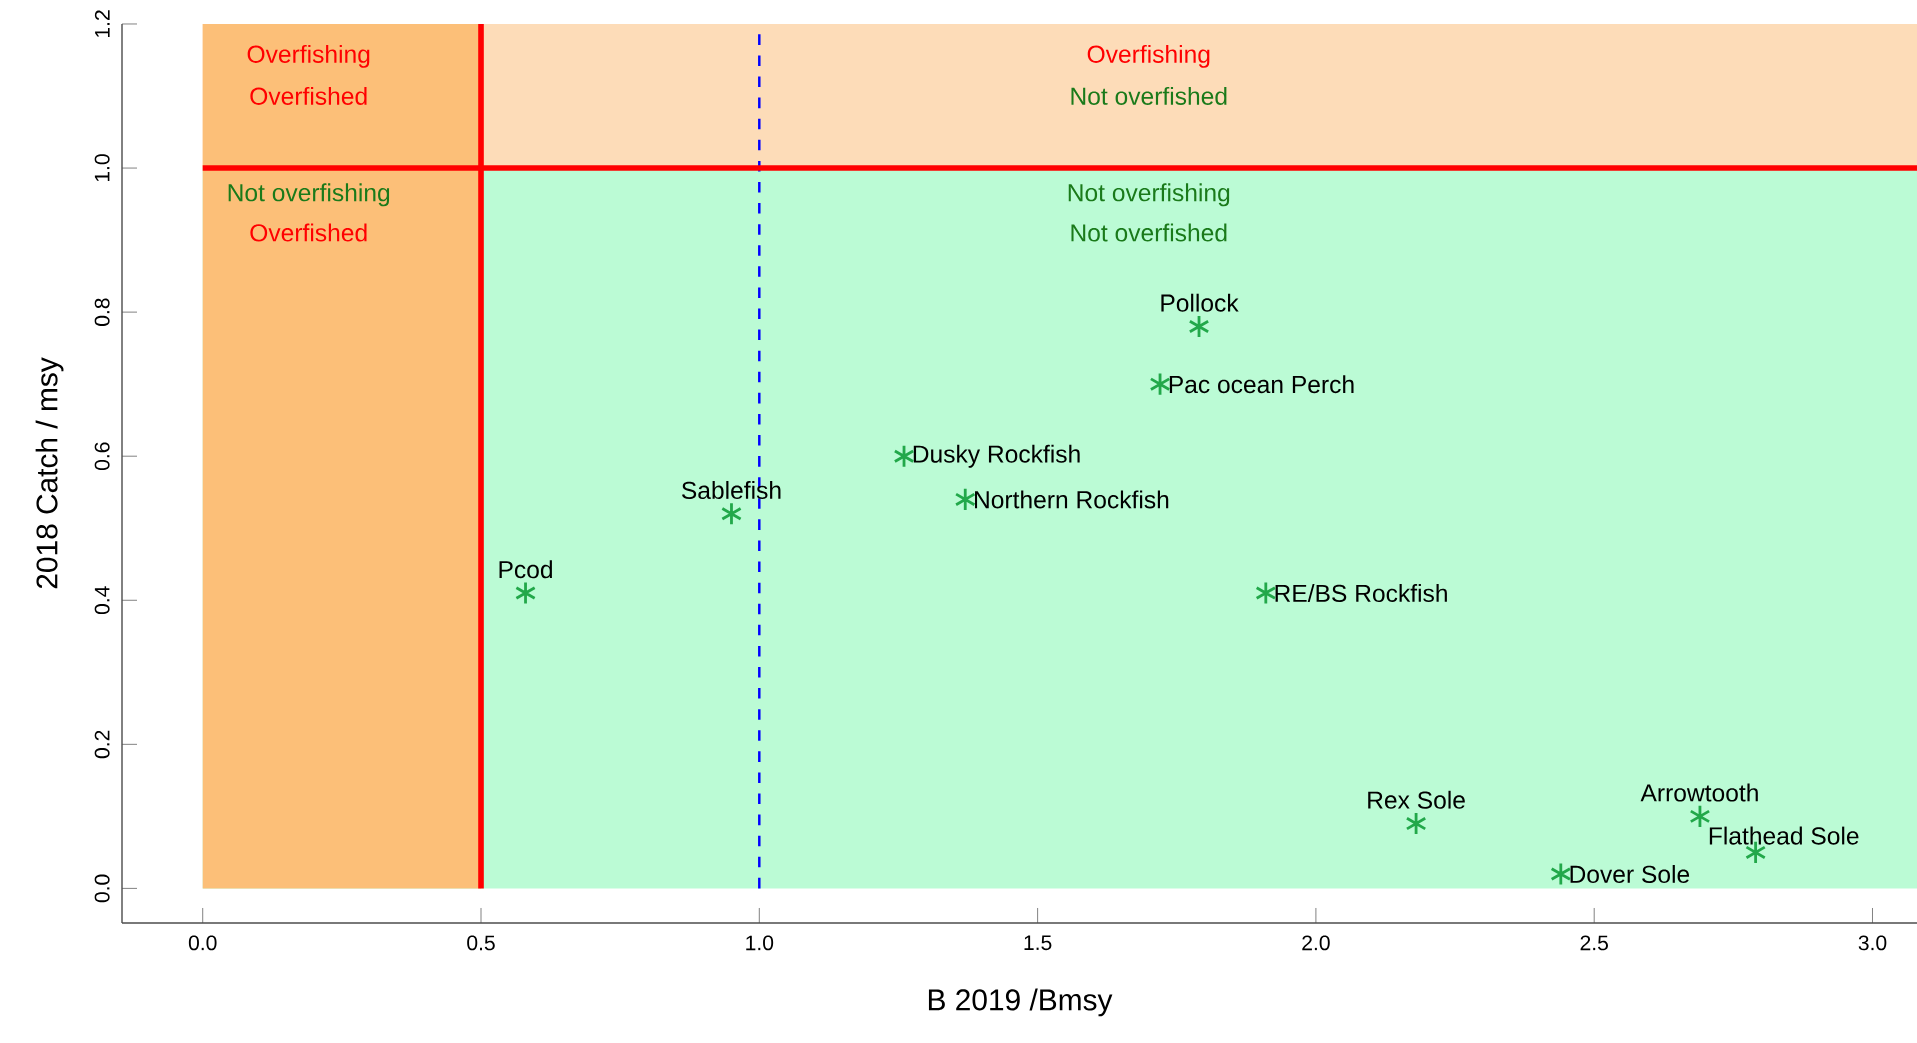 The image size is (1917, 1043). Describe the element at coordinates (760, 943) in the screenshot. I see `x-tick-label: 1.0` at that location.